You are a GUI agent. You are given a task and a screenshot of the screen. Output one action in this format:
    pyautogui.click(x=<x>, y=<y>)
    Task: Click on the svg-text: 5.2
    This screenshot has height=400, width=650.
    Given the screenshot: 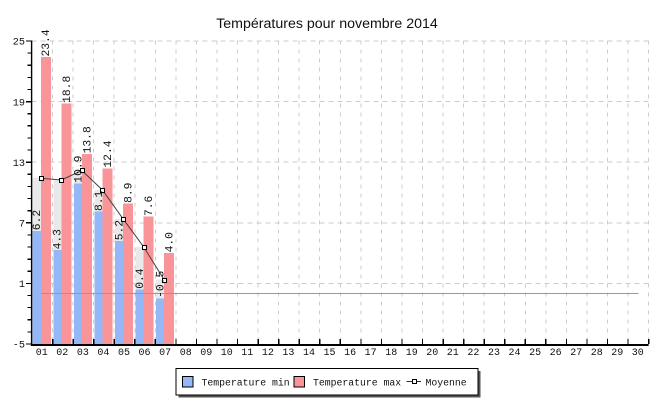 What is the action you would take?
    pyautogui.click(x=120, y=230)
    